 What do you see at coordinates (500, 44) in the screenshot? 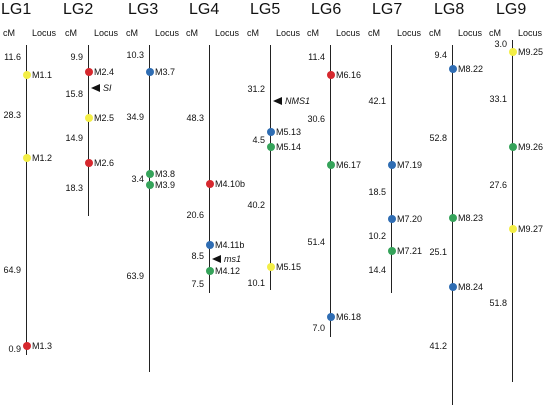
I see `distance-label: 3.0` at bounding box center [500, 44].